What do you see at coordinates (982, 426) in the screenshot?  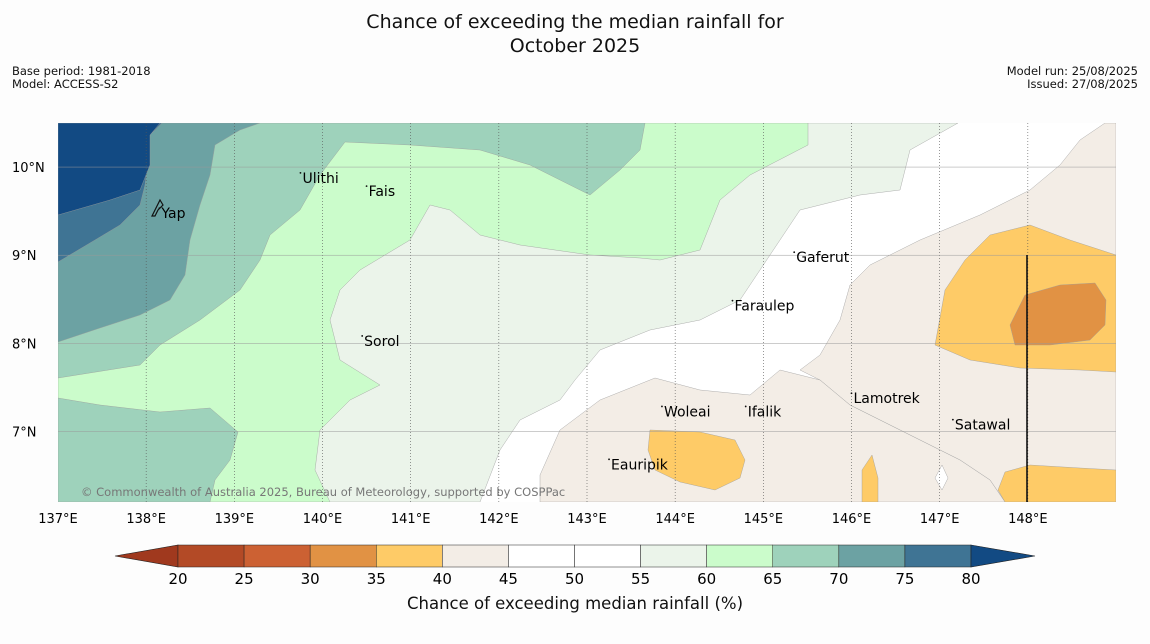 I see `place-label: Satawal` at bounding box center [982, 426].